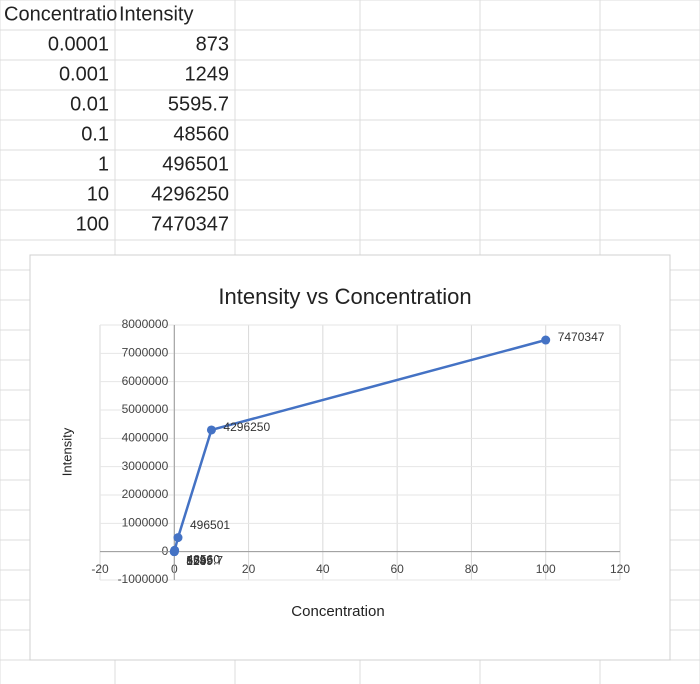 This screenshot has height=684, width=700. What do you see at coordinates (145, 466) in the screenshot?
I see `y-tick-label: 3000000` at bounding box center [145, 466].